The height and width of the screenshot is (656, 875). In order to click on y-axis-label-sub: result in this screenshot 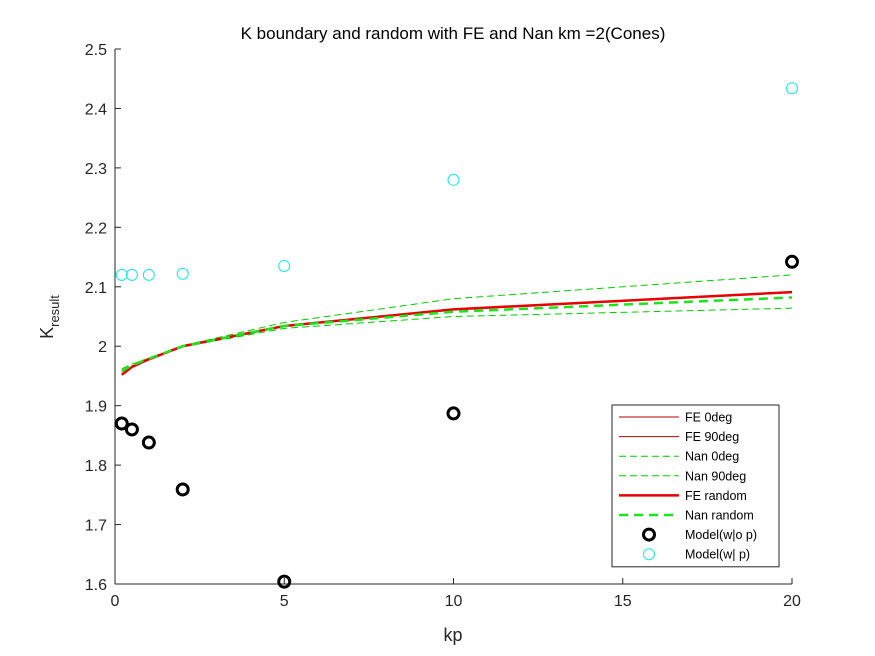, I will do `click(54, 311)`.